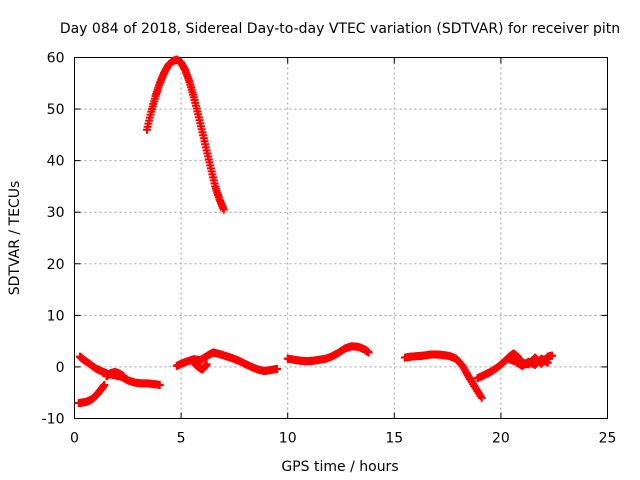  What do you see at coordinates (56, 316) in the screenshot?
I see `y-tick-label: 10` at bounding box center [56, 316].